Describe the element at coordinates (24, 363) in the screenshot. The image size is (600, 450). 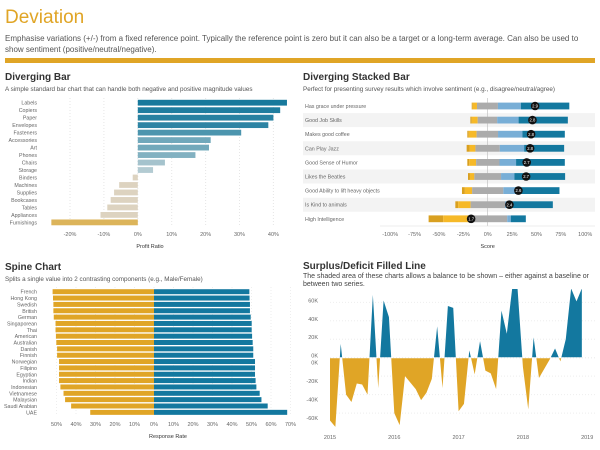
I see `category-label: Norwegian` at that location.